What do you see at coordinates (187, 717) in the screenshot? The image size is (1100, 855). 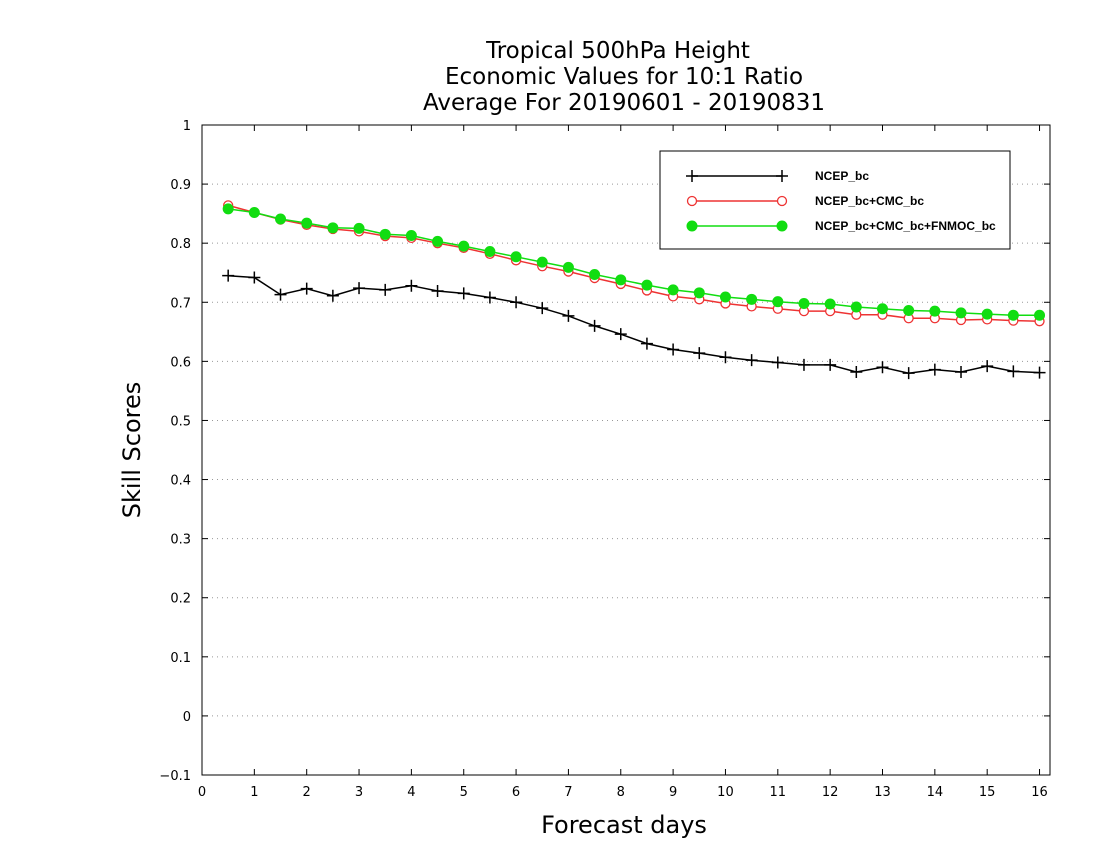 I see `y-tick-label: 0` at bounding box center [187, 717].